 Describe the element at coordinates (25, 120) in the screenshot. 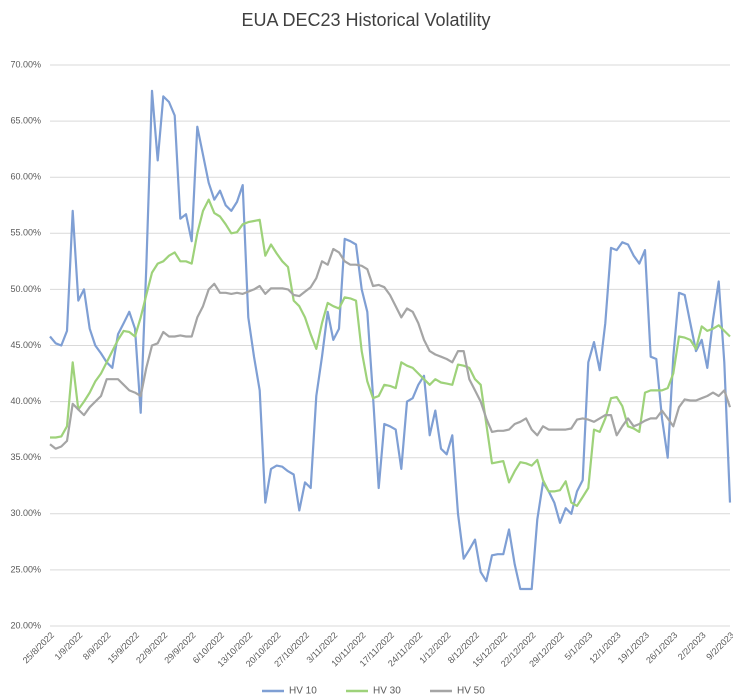

I see `y-tick-label: 65.00%` at that location.